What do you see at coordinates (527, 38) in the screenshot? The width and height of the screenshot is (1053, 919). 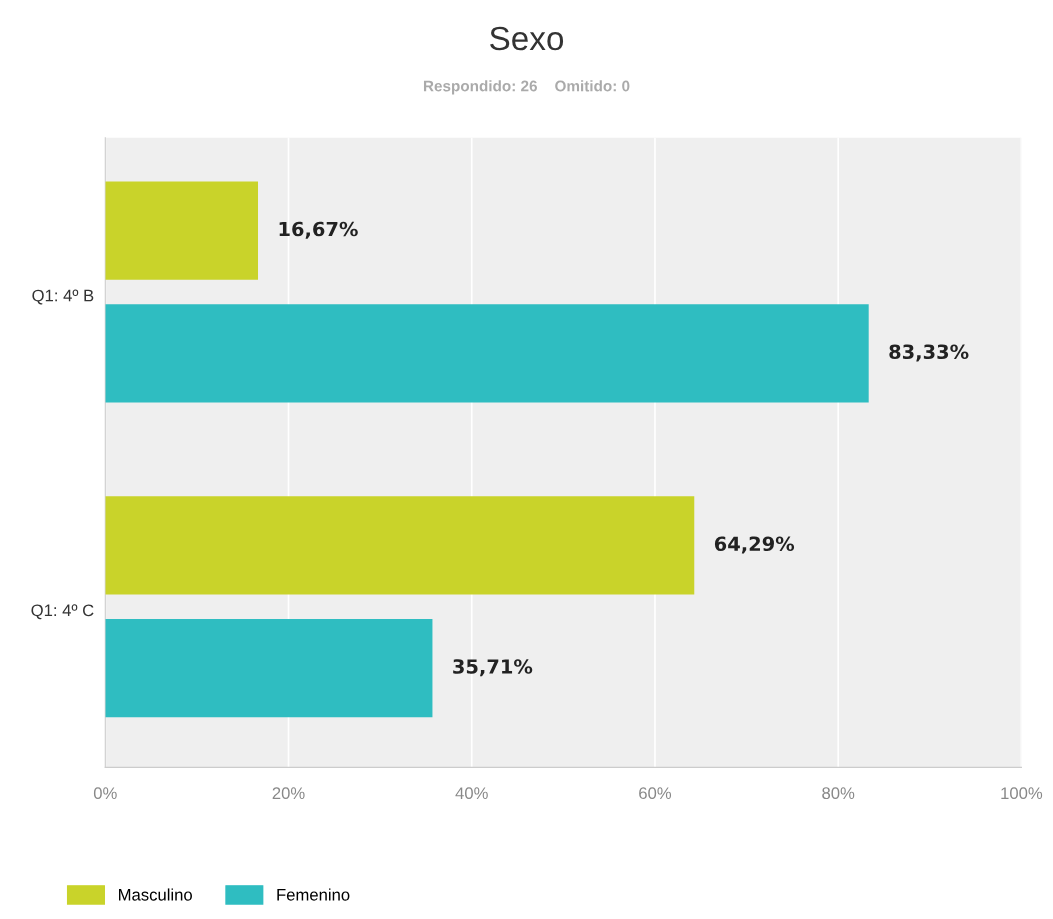 I see `chart-title: Sexo` at bounding box center [527, 38].